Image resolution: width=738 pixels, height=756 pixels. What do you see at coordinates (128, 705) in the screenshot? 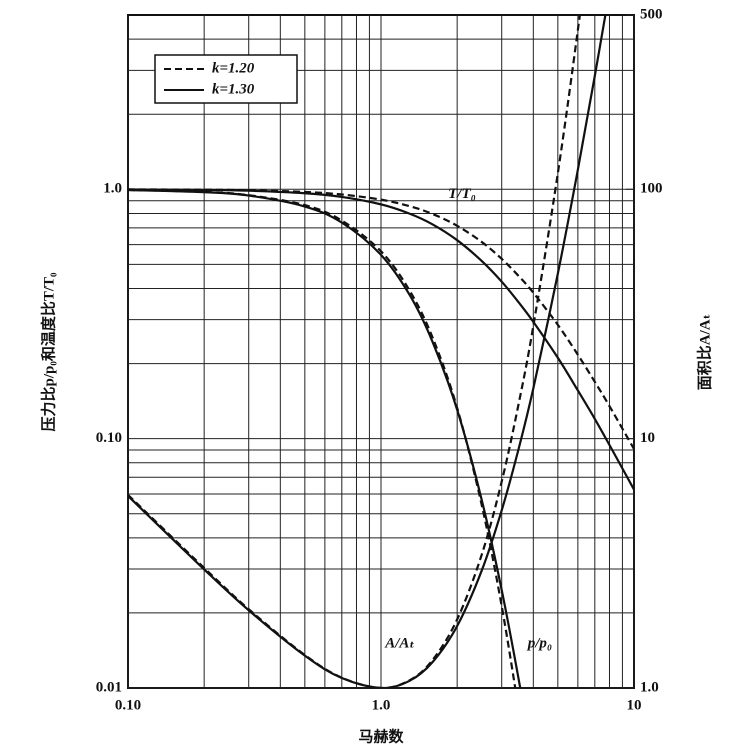
I see `x-tick-label: 0.10` at bounding box center [128, 705].